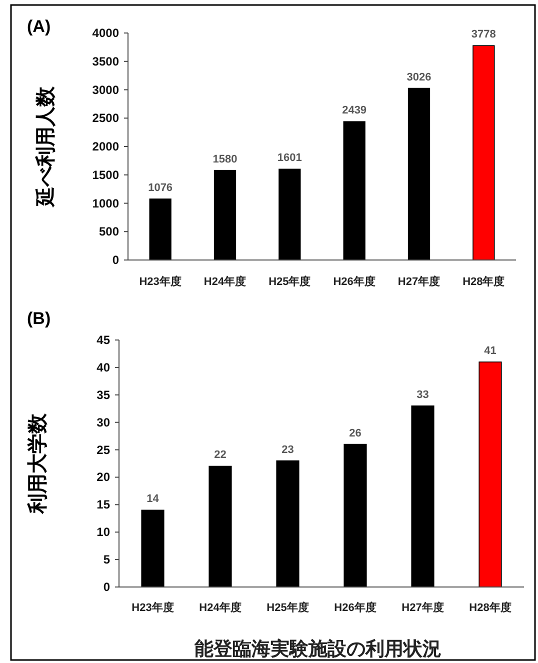  I want to click on y-tick-label: 40, so click(103, 367).